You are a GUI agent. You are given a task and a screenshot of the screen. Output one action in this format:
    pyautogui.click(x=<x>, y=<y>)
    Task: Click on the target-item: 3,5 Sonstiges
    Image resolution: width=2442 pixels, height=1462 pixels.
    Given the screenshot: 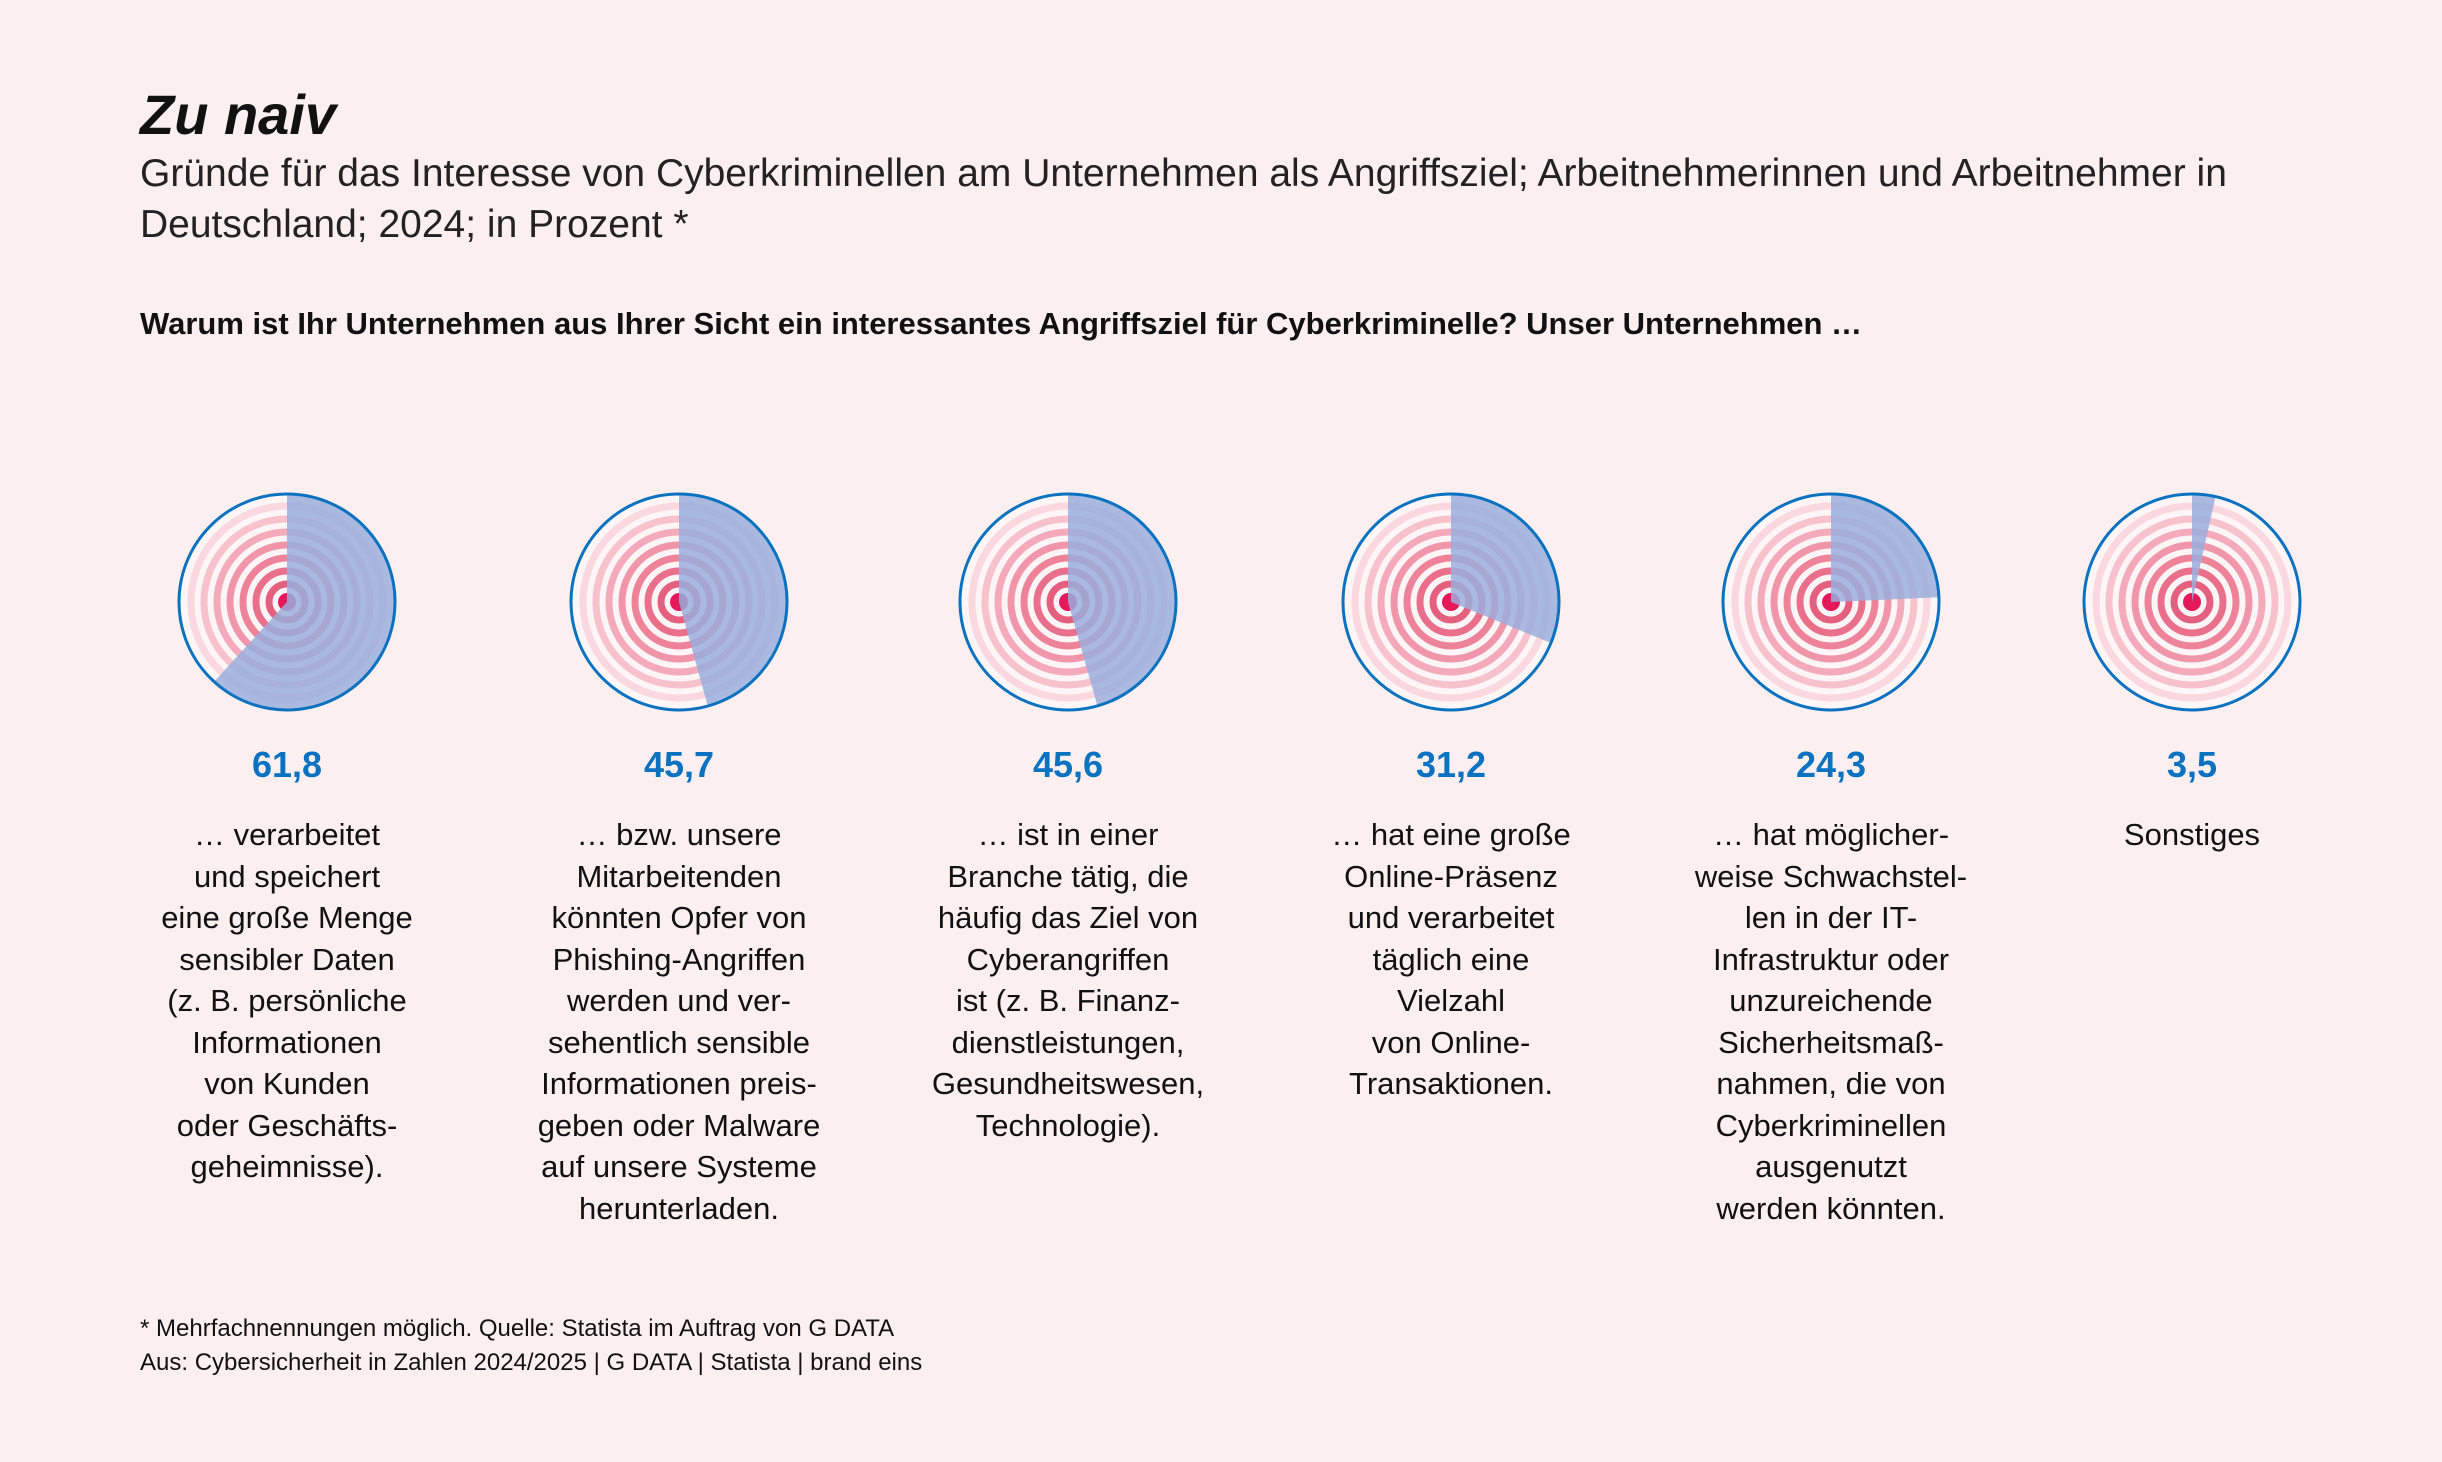 What is the action you would take?
    pyautogui.click(x=2192, y=672)
    